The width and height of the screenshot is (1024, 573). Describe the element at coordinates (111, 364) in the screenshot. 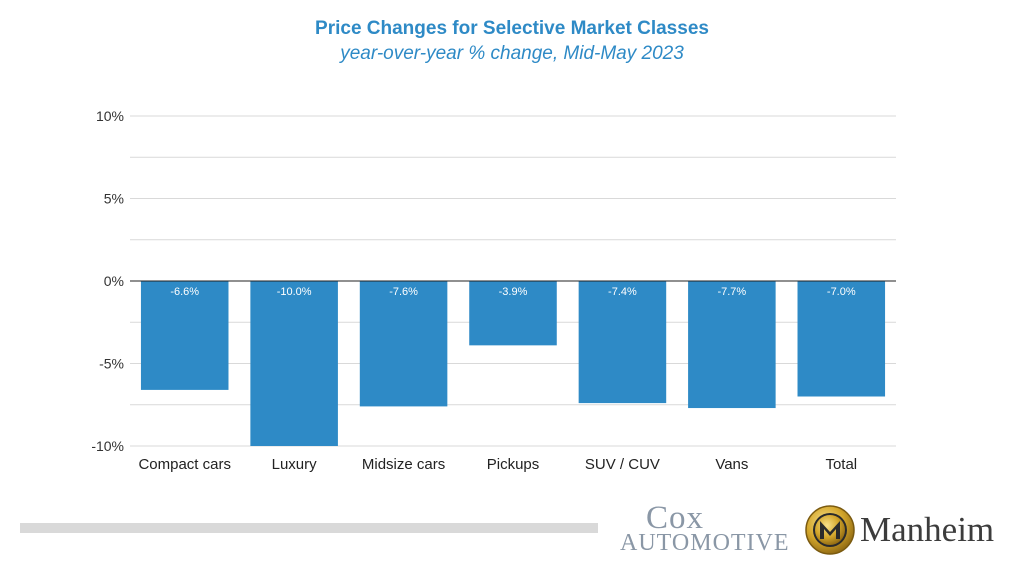

I see `y-tick-label: -5%` at that location.